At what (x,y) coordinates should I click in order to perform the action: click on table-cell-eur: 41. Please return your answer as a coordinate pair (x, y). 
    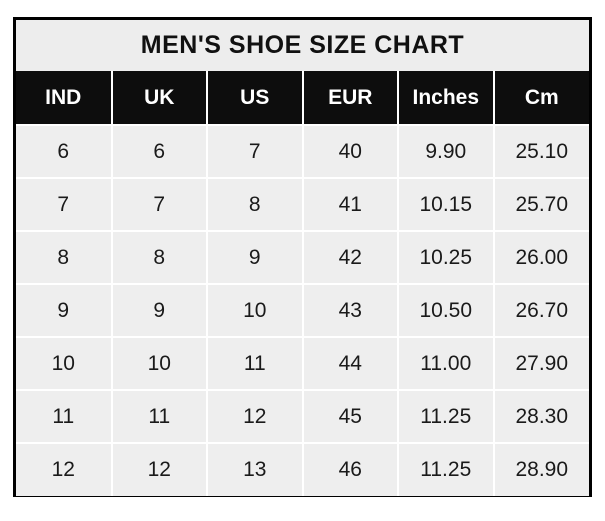
    Looking at the image, I should click on (350, 204).